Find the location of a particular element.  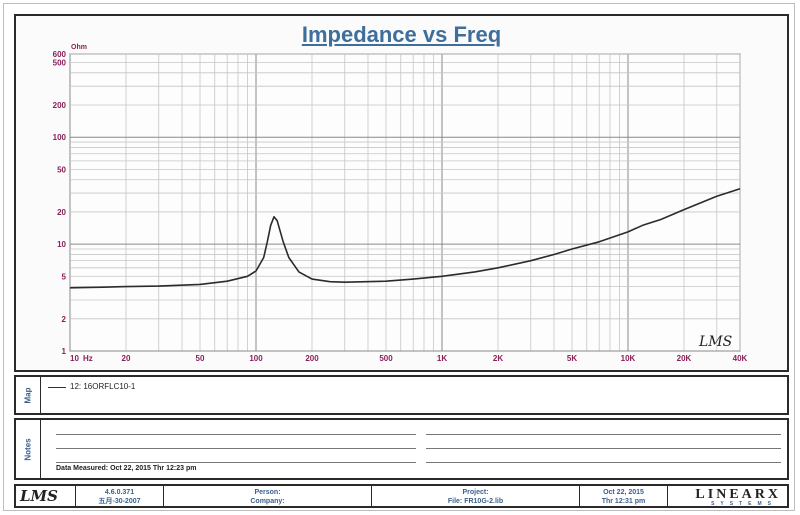

footer-file: File: FR10G-2.lib is located at coordinates (475, 501).